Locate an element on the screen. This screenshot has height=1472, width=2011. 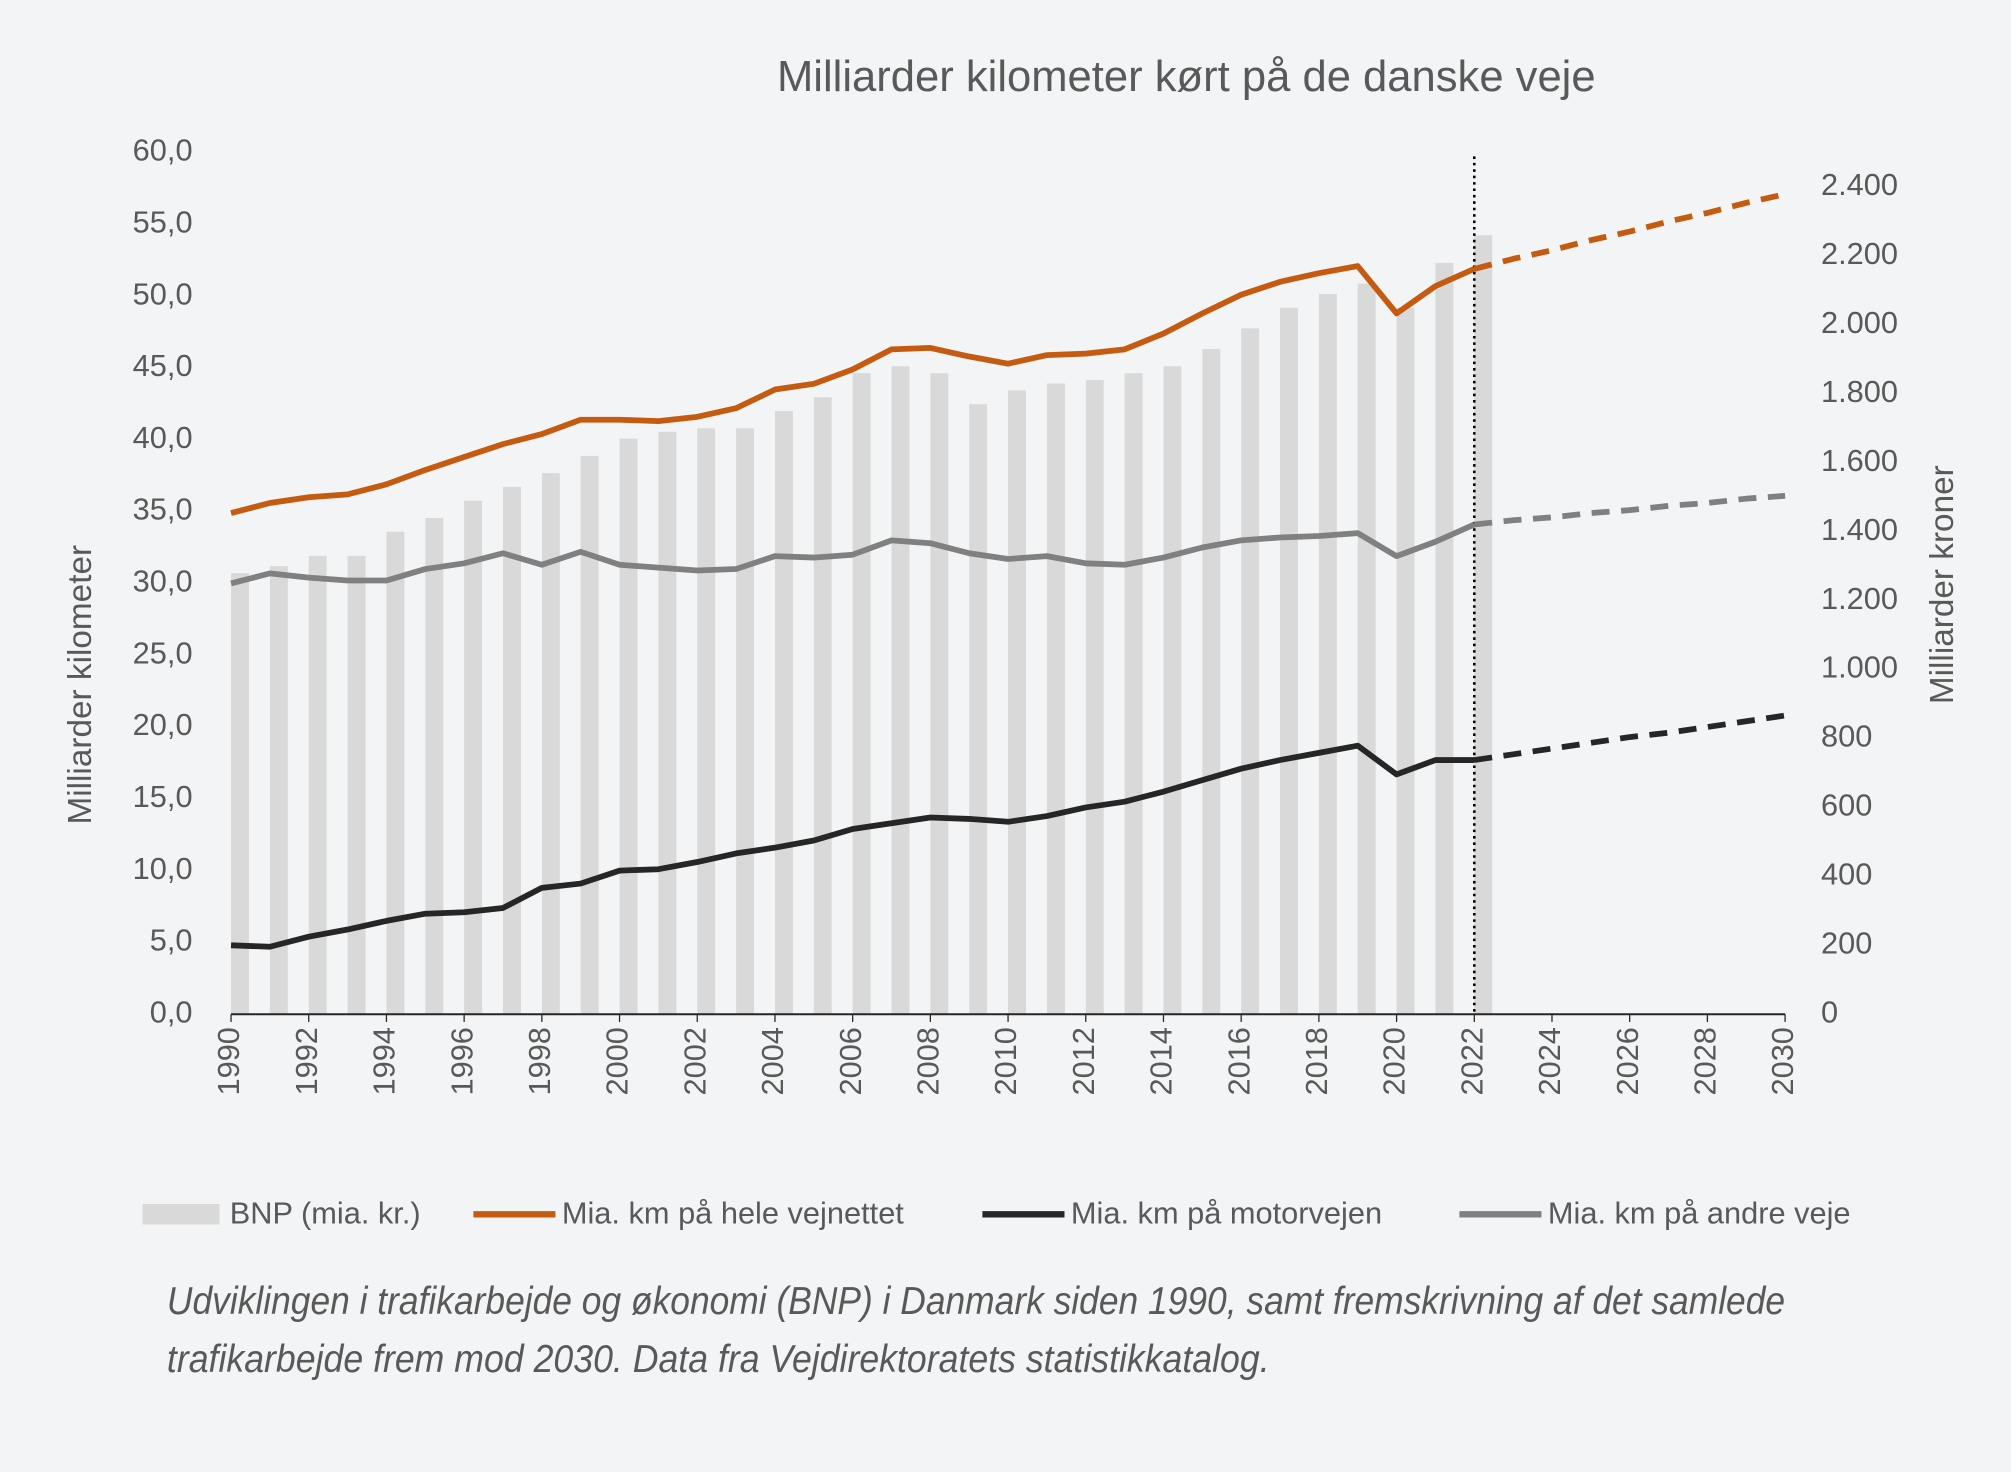
y2-tick-label: 1.000 is located at coordinates (1859, 667).